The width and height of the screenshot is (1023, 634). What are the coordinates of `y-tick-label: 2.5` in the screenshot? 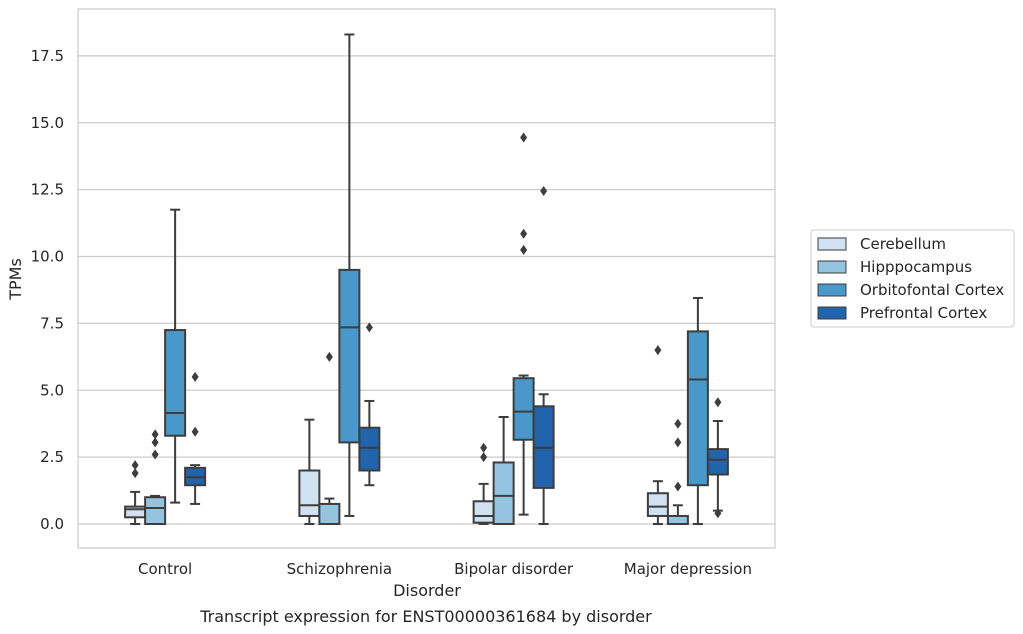 It's located at (52, 457).